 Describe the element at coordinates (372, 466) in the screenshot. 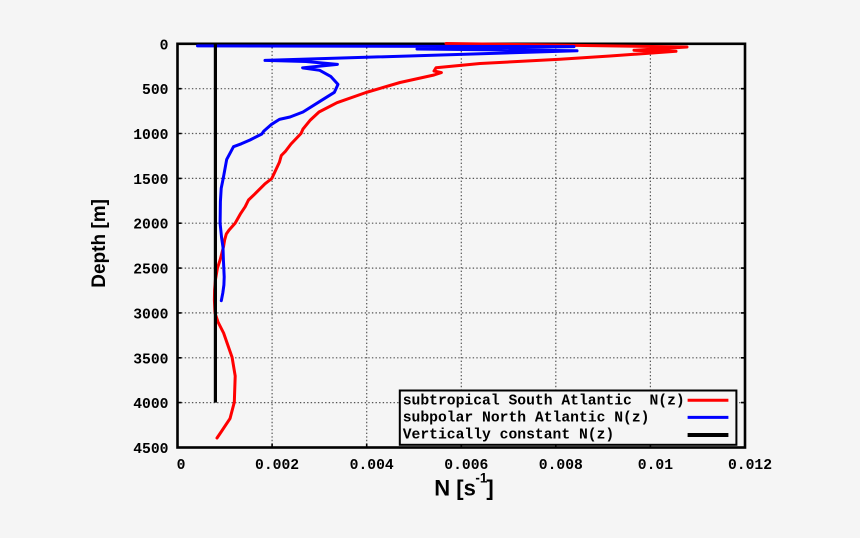

I see `svg-text: 0.004` at that location.